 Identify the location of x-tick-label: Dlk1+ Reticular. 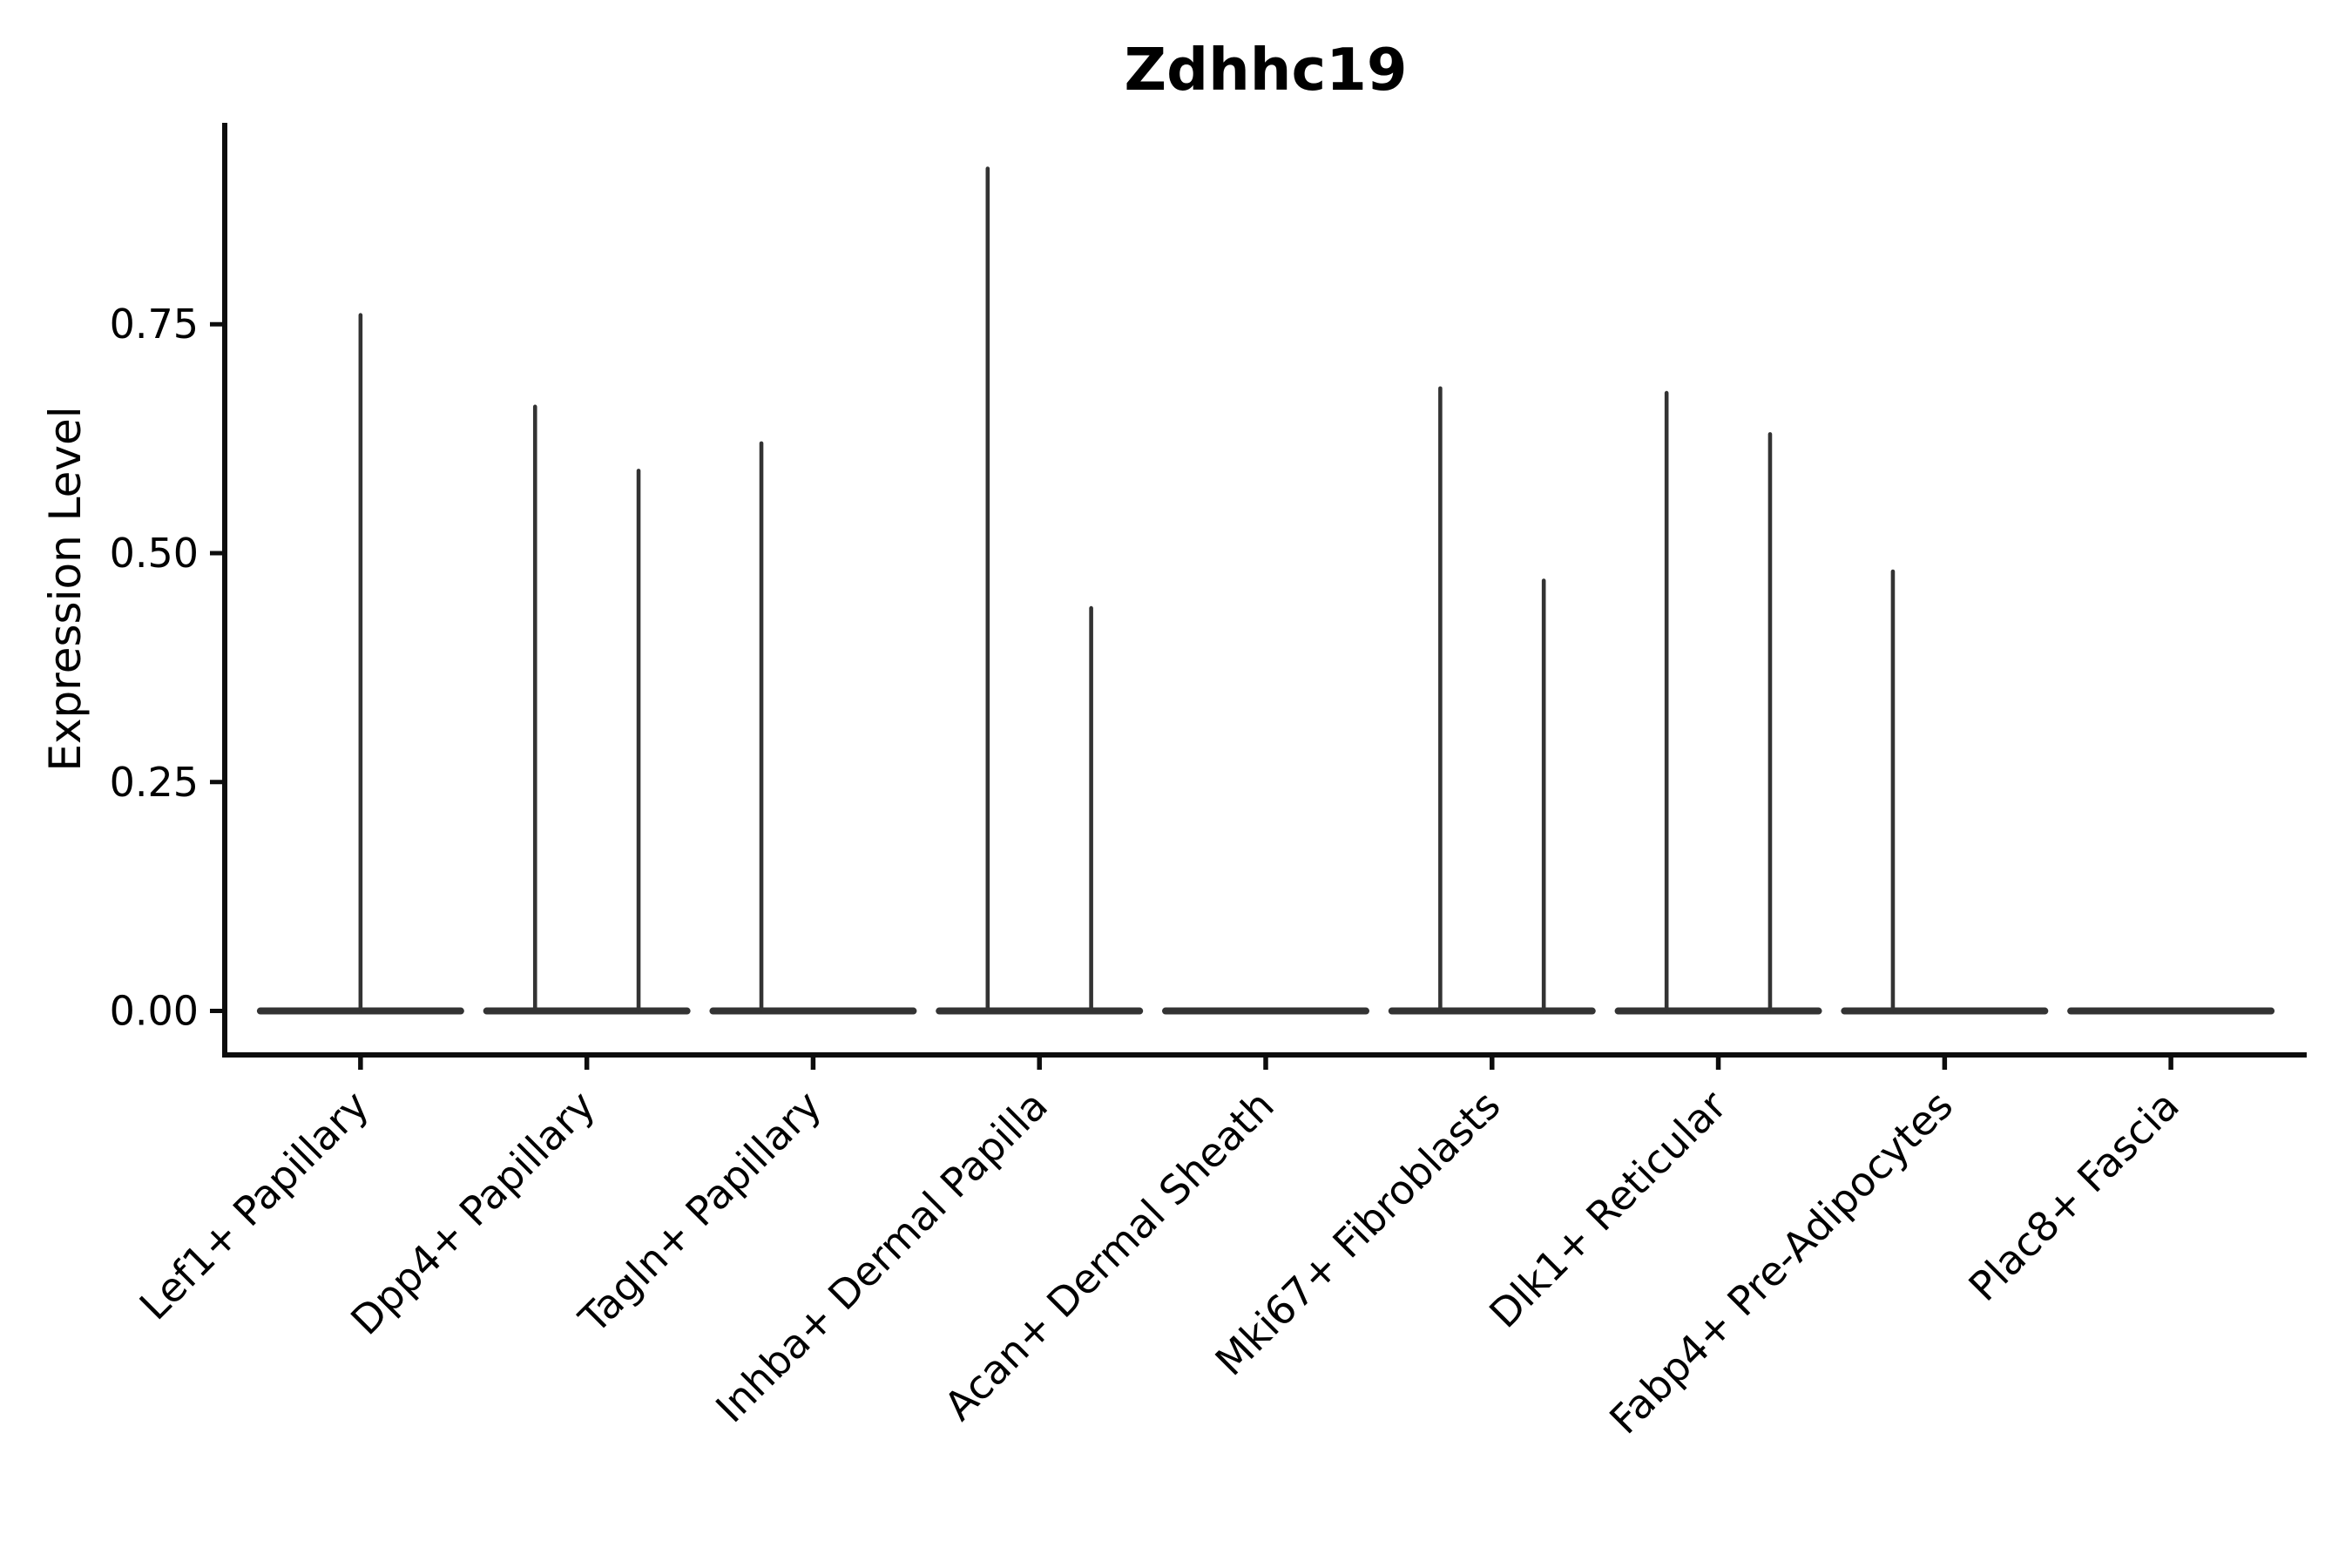
(1607, 1209).